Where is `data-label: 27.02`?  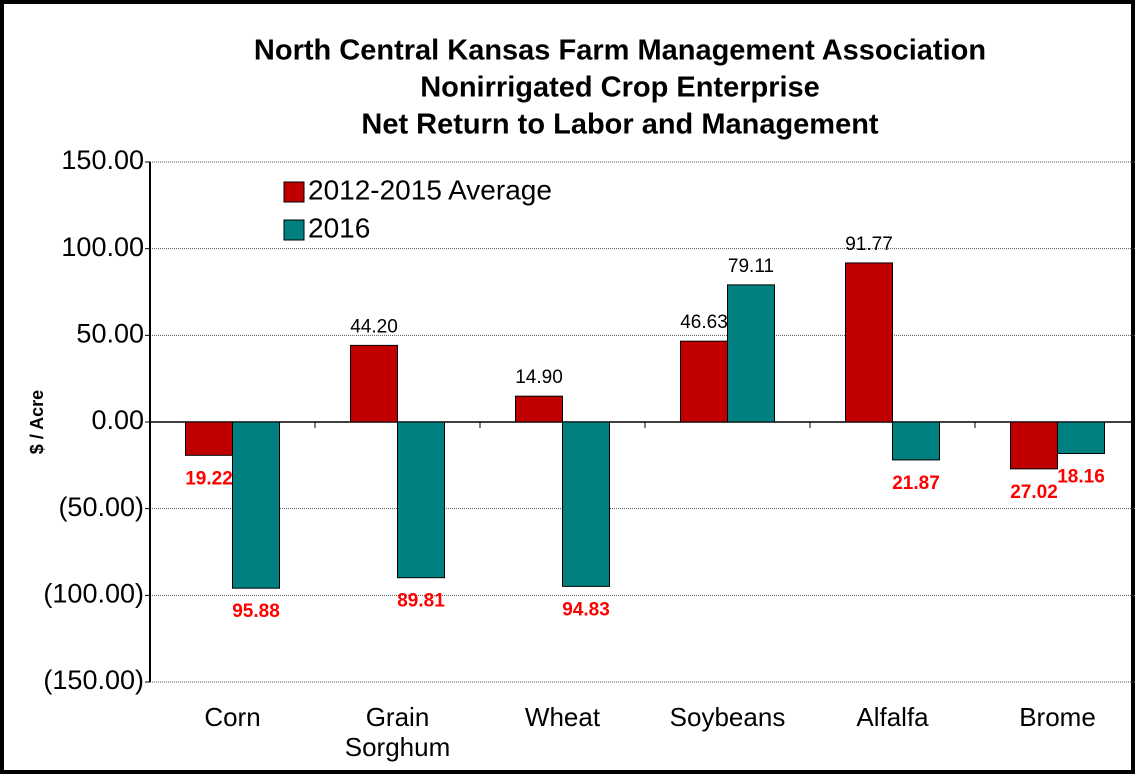 data-label: 27.02 is located at coordinates (1034, 492).